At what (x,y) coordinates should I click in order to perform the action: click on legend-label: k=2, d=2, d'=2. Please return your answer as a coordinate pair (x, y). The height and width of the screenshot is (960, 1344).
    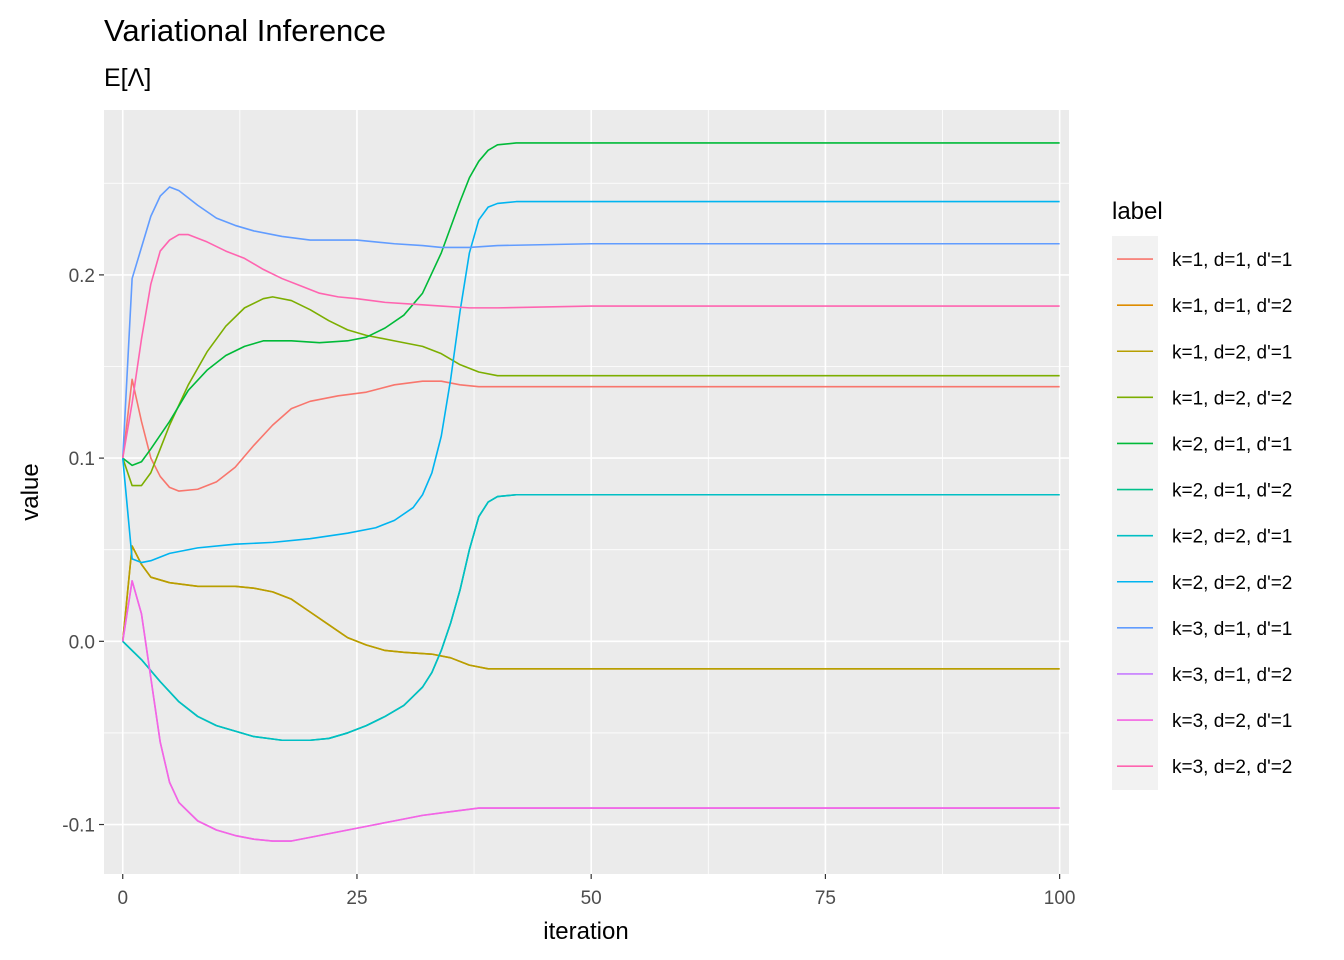
    Looking at the image, I should click on (1232, 583).